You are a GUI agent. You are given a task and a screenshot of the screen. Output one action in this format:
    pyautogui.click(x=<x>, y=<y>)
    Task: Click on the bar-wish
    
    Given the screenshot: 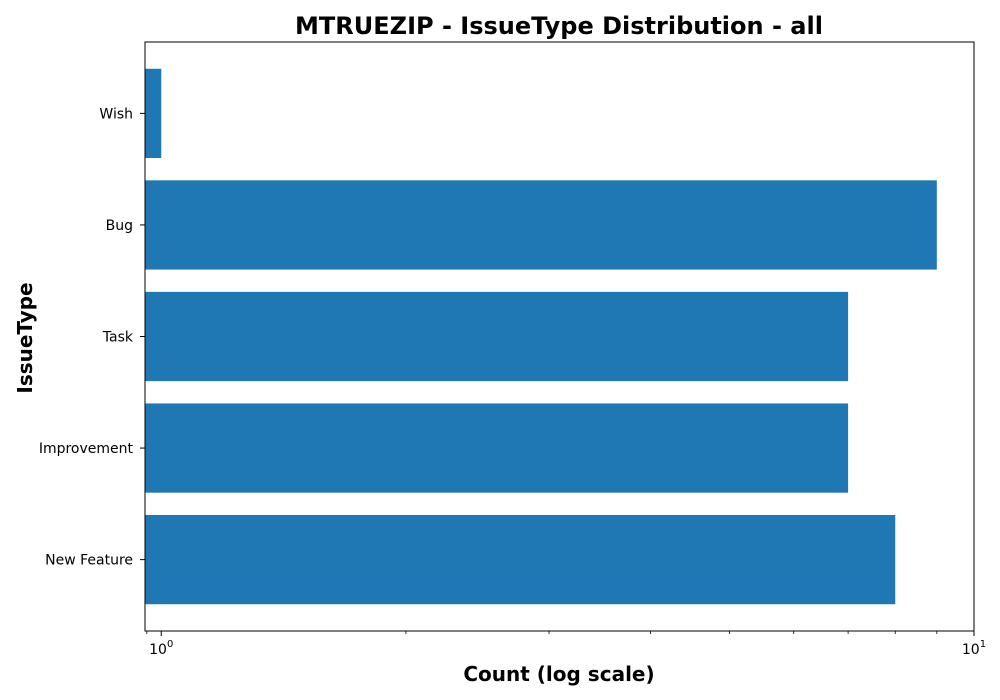 What is the action you would take?
    pyautogui.click(x=153, y=113)
    